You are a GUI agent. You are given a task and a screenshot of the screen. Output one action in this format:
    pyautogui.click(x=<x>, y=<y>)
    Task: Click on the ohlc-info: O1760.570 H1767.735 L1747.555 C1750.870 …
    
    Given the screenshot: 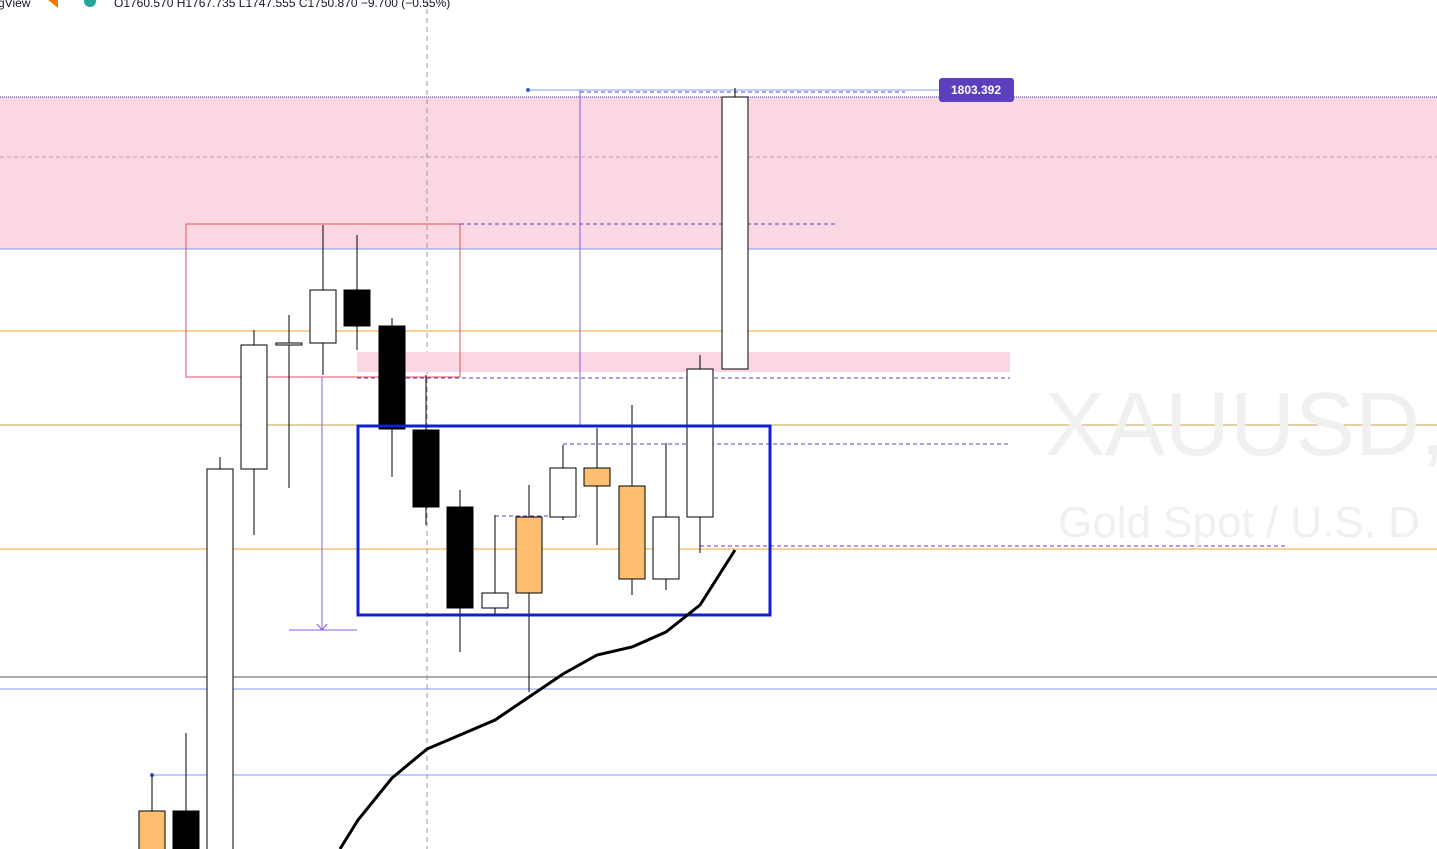 What is the action you would take?
    pyautogui.click(x=282, y=5)
    